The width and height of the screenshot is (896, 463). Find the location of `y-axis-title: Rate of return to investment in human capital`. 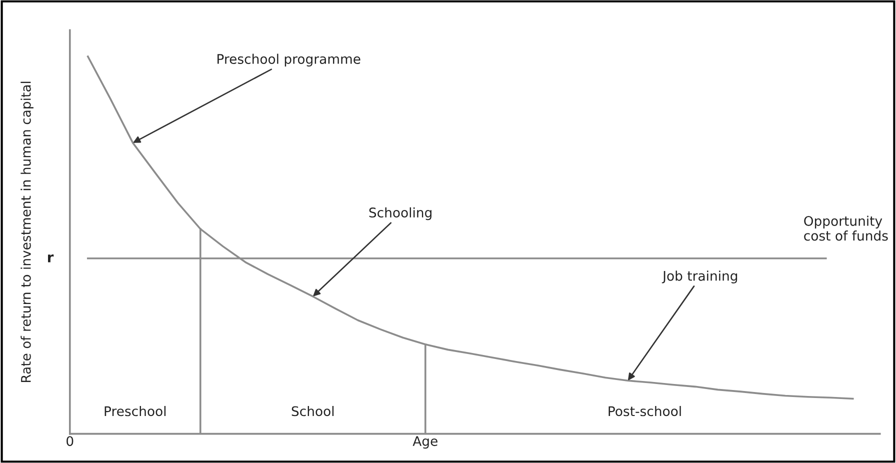

y-axis-title: Rate of return to investment in human capital is located at coordinates (27, 232).